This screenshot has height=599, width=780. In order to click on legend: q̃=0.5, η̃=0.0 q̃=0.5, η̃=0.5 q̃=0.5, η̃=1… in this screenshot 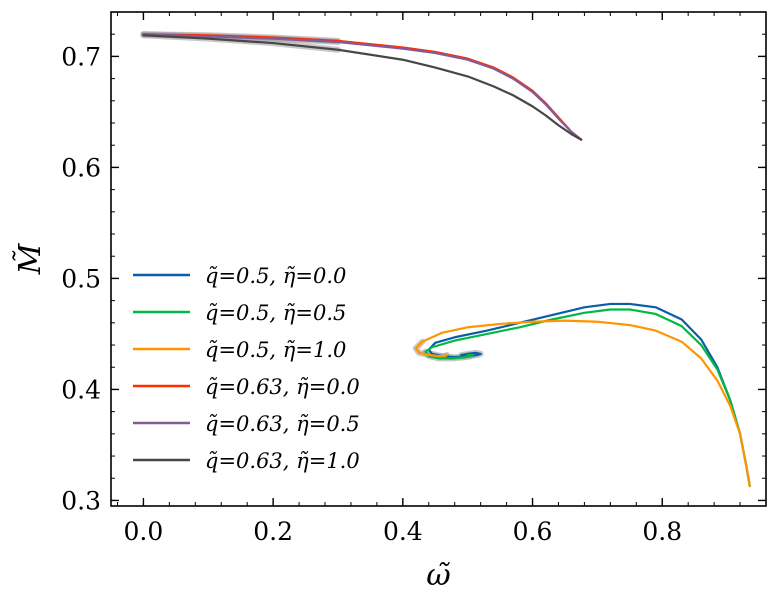, I will do `click(246, 368)`.